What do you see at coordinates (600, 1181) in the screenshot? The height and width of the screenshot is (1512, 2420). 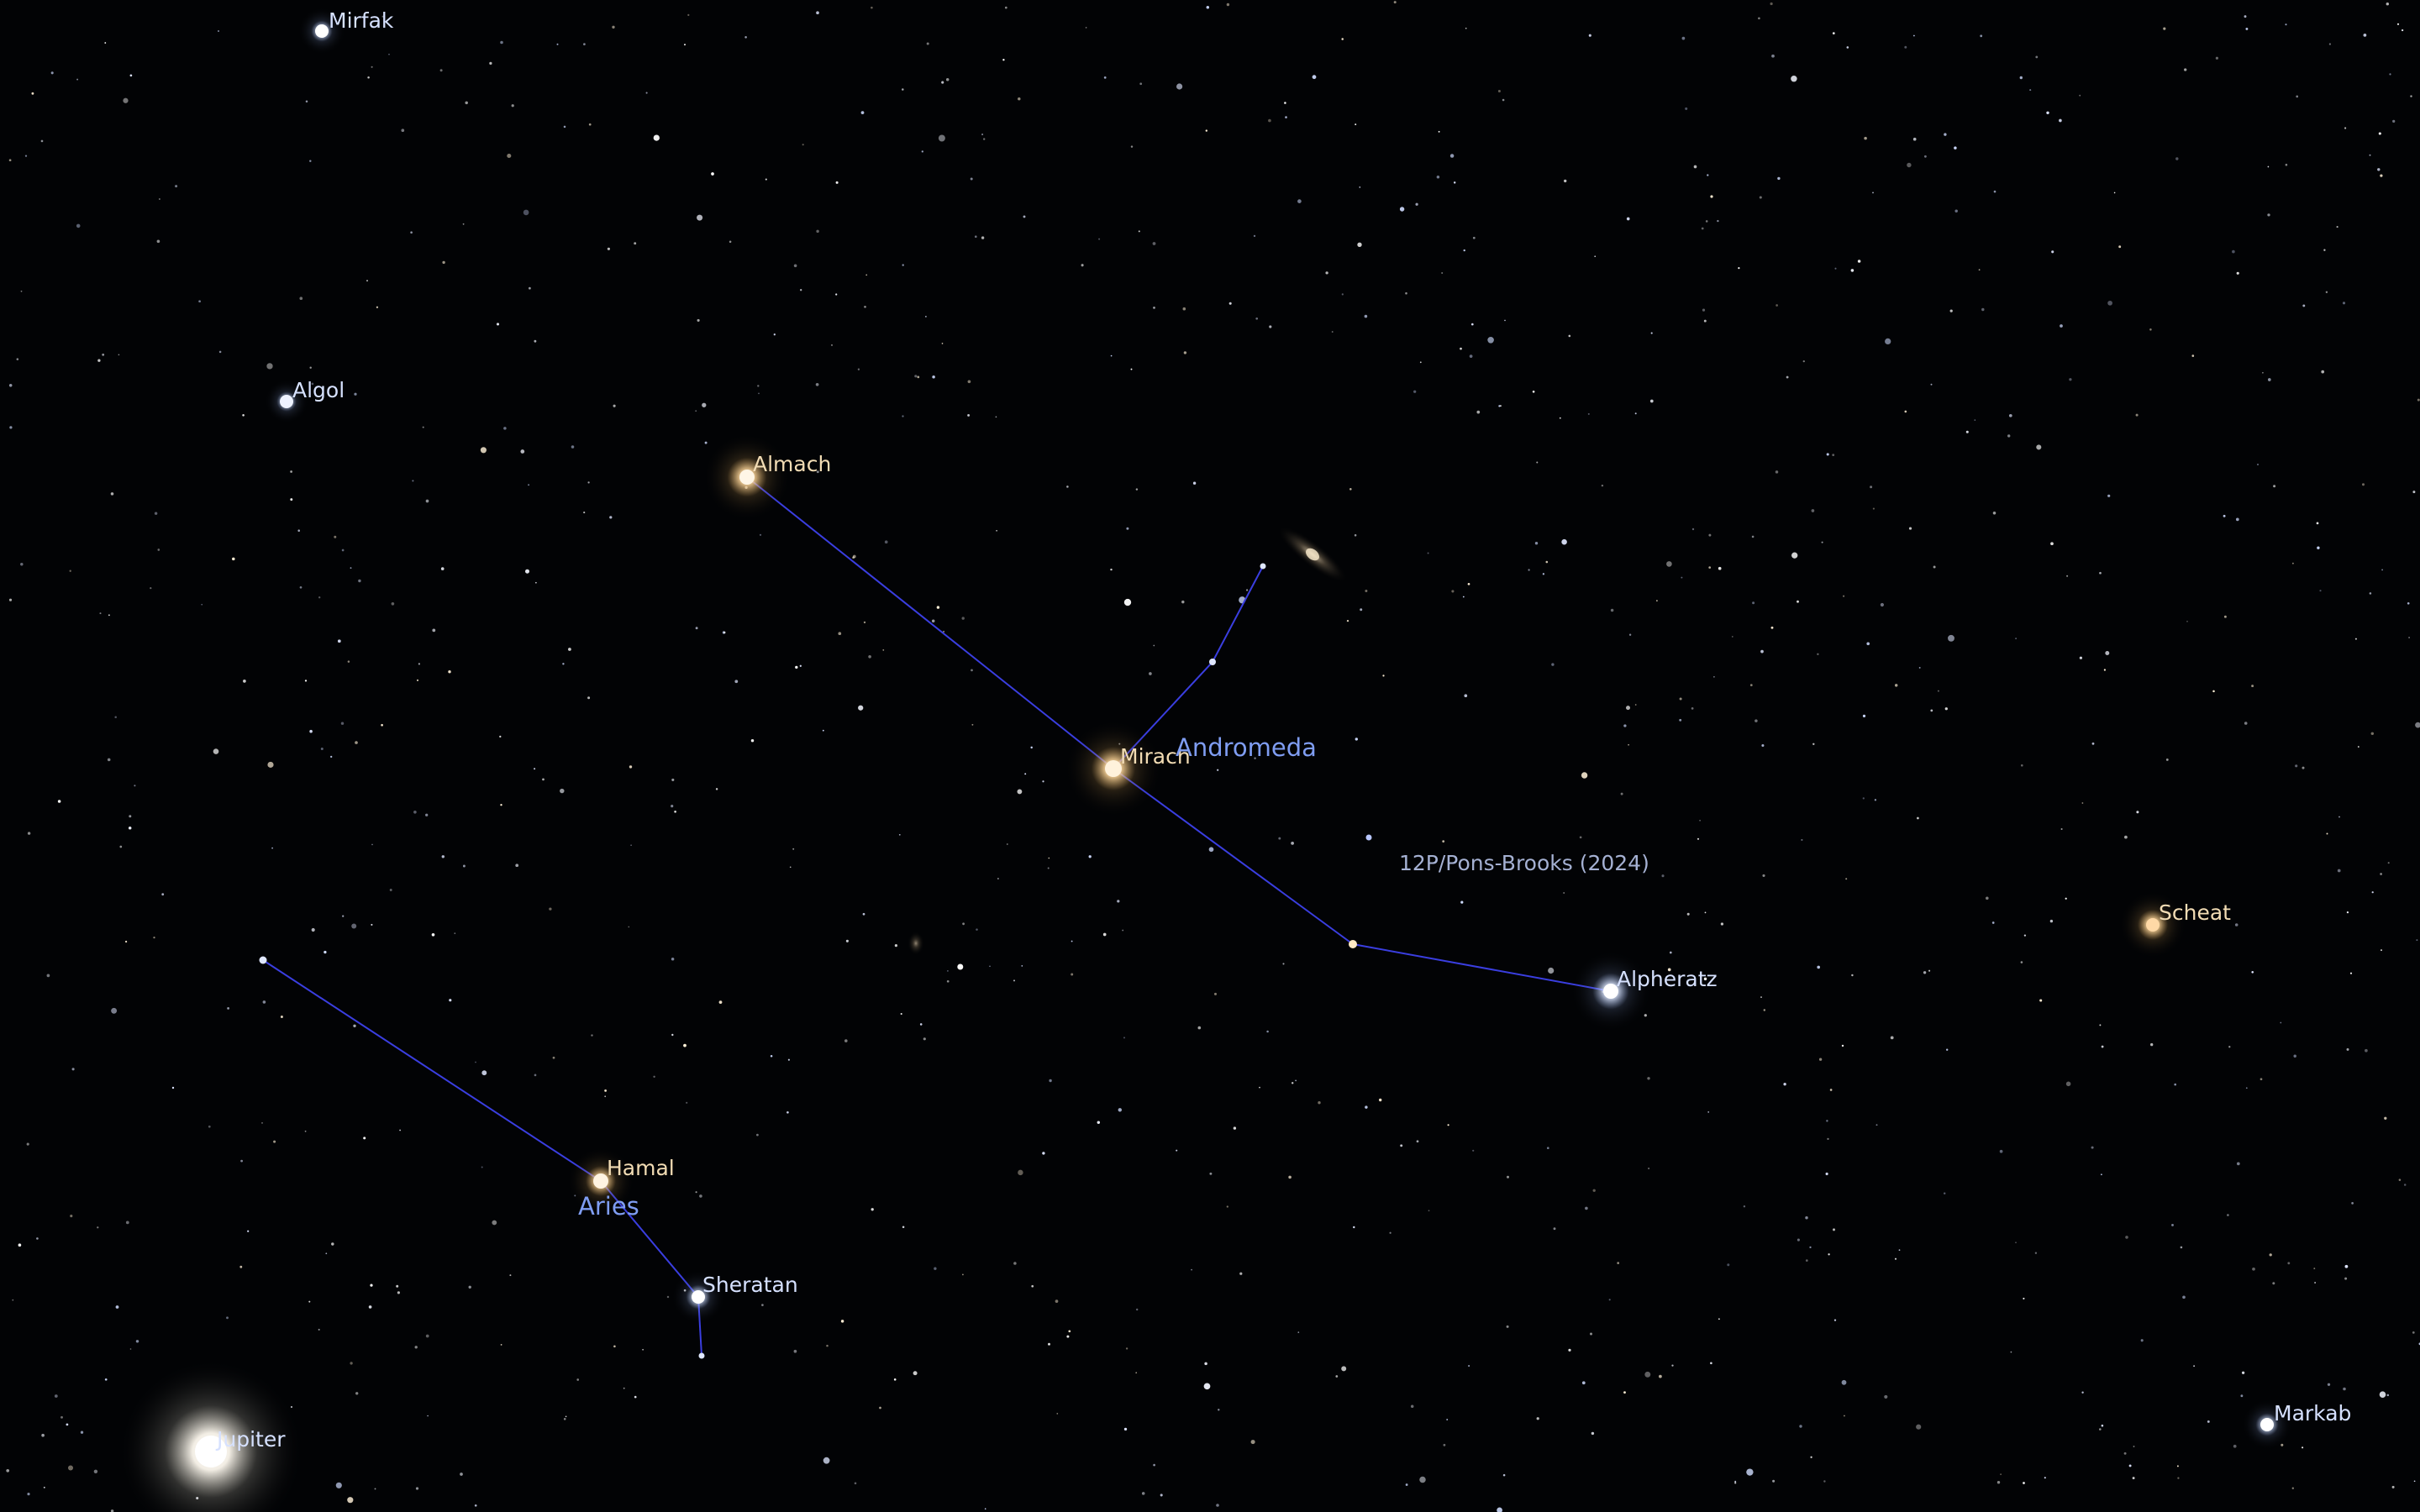 I see `star-hamal` at bounding box center [600, 1181].